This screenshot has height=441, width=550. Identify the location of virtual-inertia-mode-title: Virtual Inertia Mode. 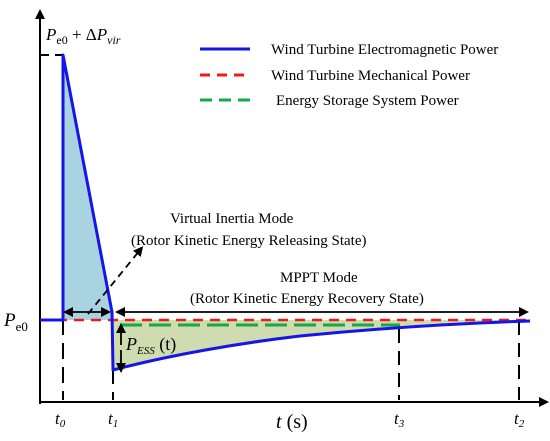
(232, 219).